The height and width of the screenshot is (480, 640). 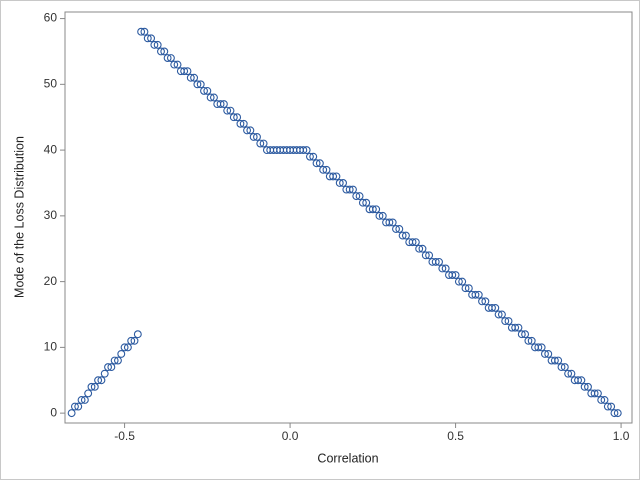 What do you see at coordinates (51, 215) in the screenshot?
I see `y-tick-label: 30` at bounding box center [51, 215].